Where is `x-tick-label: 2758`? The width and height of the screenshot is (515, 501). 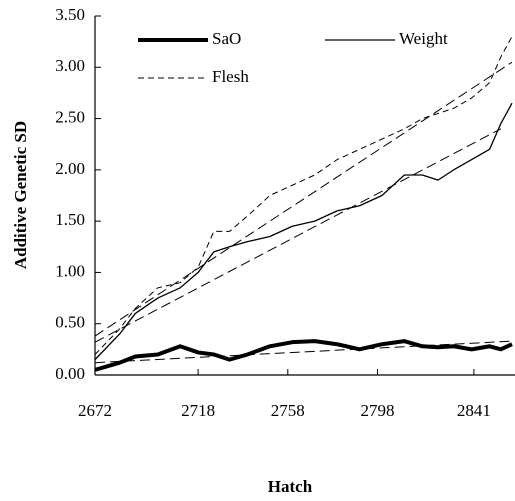
x-tick-label: 2758 is located at coordinates (288, 410).